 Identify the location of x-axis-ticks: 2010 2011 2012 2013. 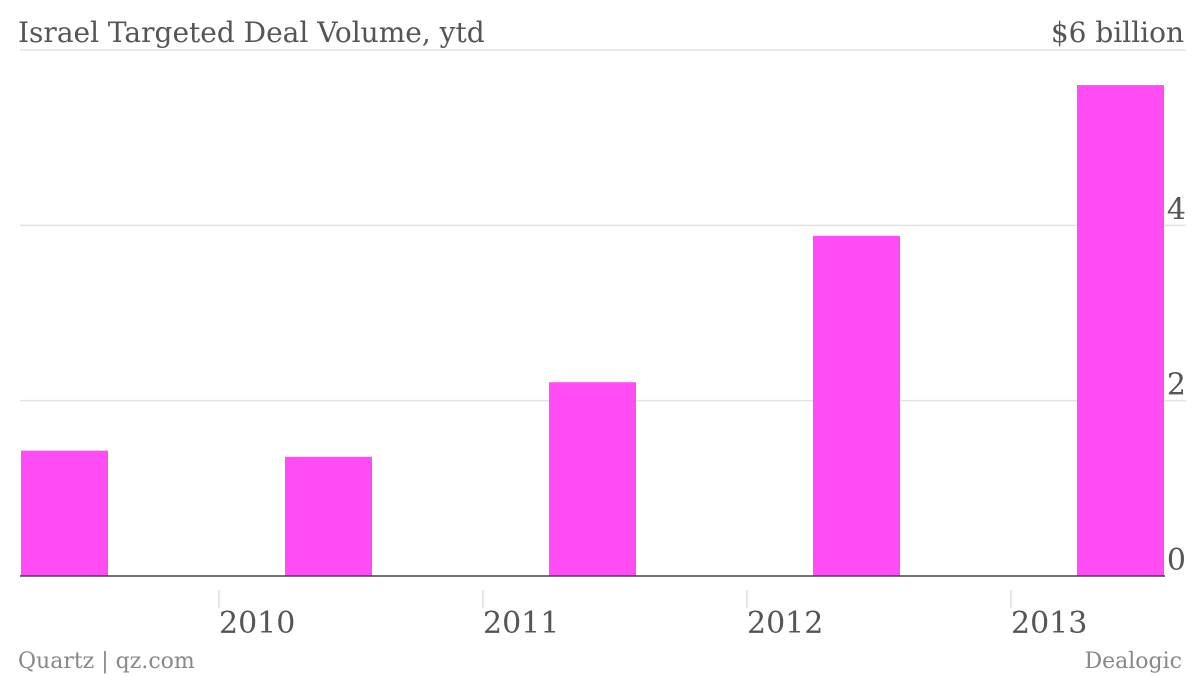
(652, 615).